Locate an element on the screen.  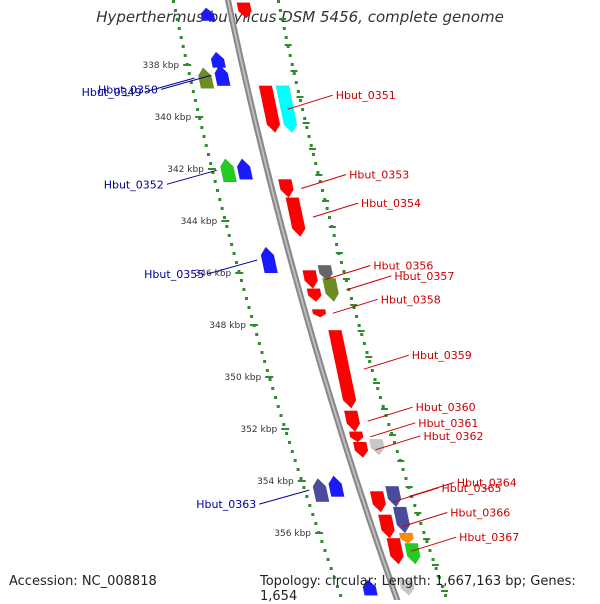
tick-label: 346 kbp is located at coordinates (213, 274).